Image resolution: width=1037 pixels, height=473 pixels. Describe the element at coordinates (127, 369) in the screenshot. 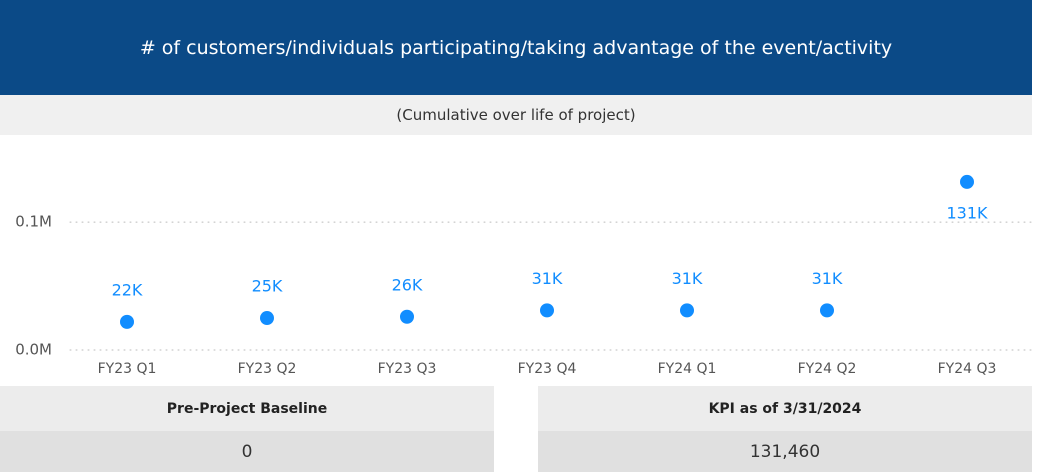

I see `x-tick-label: FY23 Q1` at that location.